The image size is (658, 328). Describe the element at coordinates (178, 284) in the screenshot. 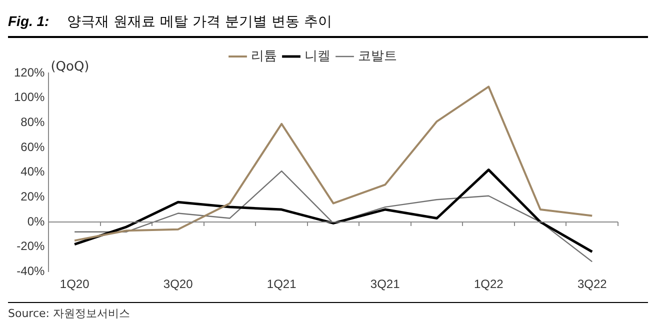

I see `x-tick-label: 3Q20` at that location.